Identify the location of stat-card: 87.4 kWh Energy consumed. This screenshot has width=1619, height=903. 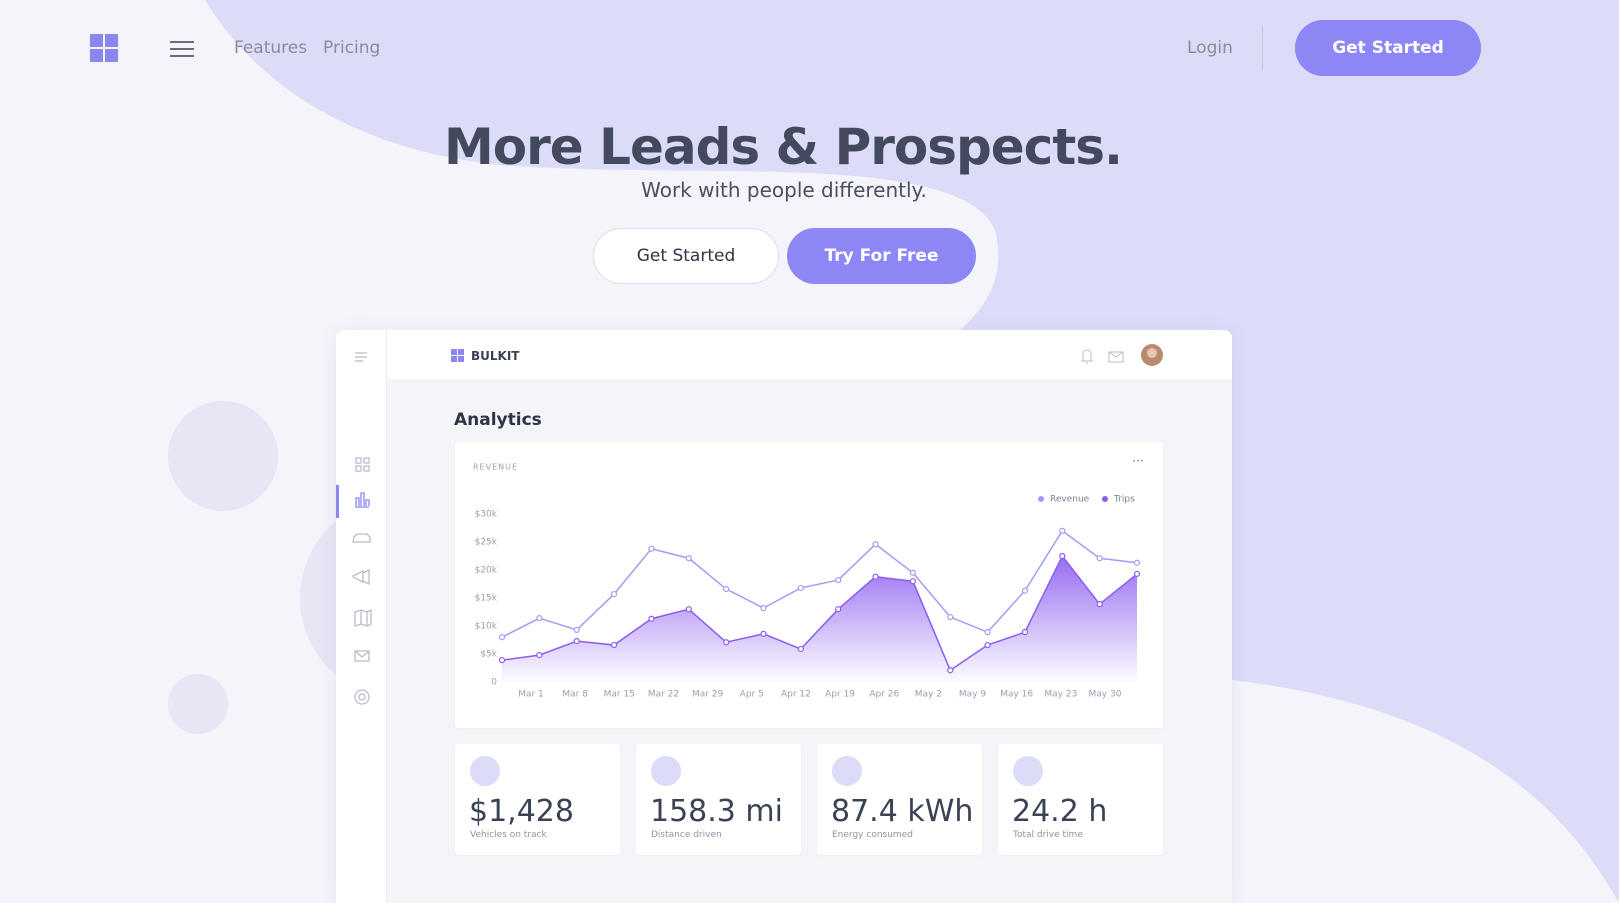
(899, 799).